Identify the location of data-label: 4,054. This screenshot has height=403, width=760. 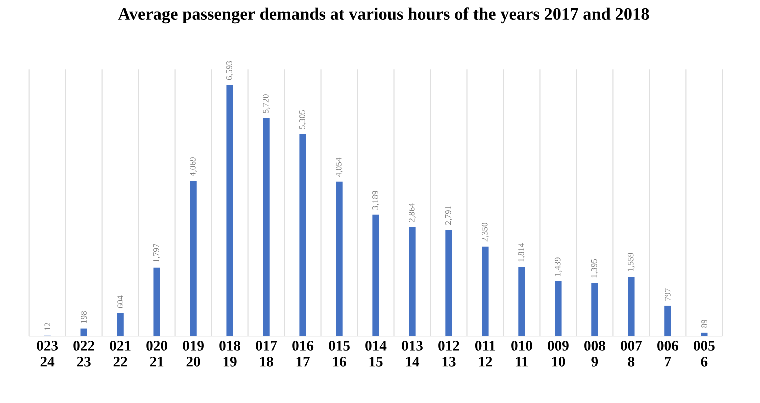
(340, 168).